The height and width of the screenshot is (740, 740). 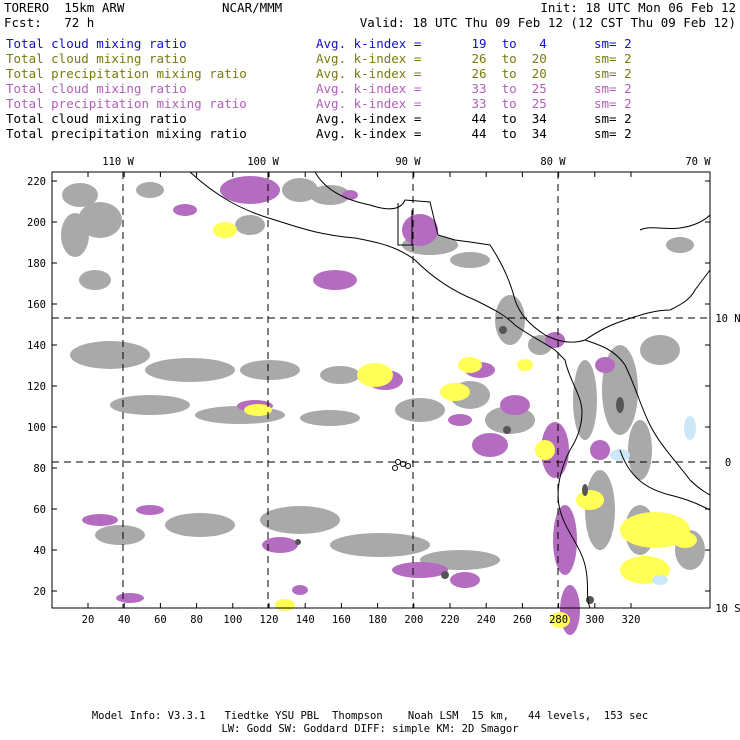 What do you see at coordinates (594, 620) in the screenshot?
I see `x-tick-label: 300` at bounding box center [594, 620].